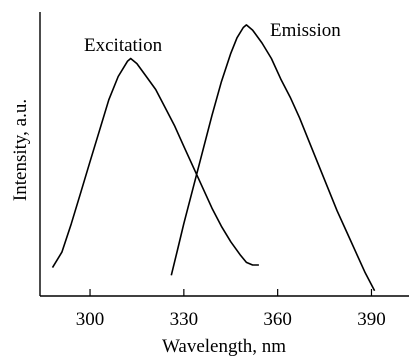  I want to click on x-axis-title: Wavelength, nm, so click(224, 346).